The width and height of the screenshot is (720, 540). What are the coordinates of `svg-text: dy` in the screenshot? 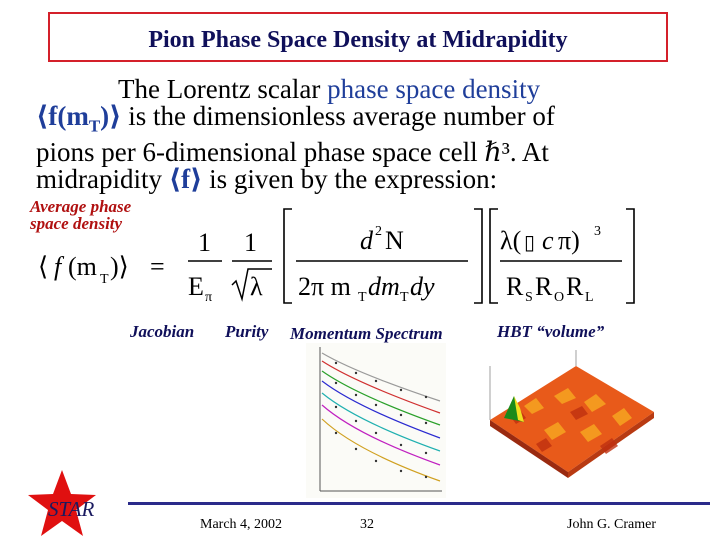 It's located at (422, 286).